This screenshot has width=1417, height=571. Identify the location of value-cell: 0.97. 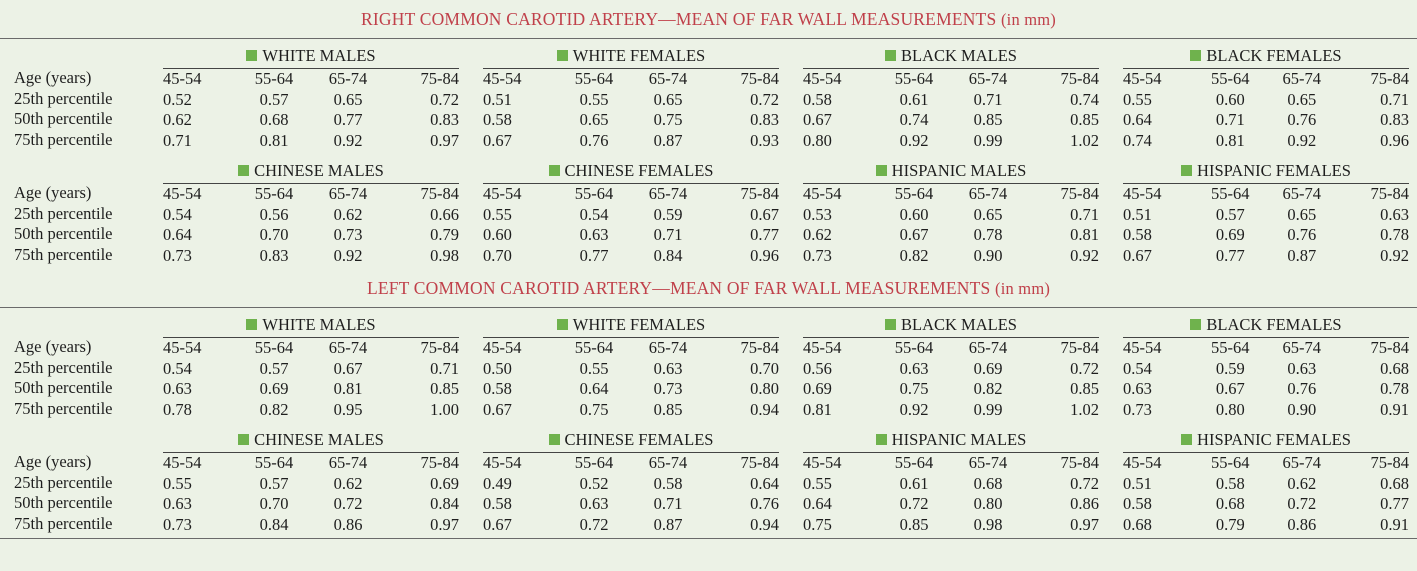
(444, 140).